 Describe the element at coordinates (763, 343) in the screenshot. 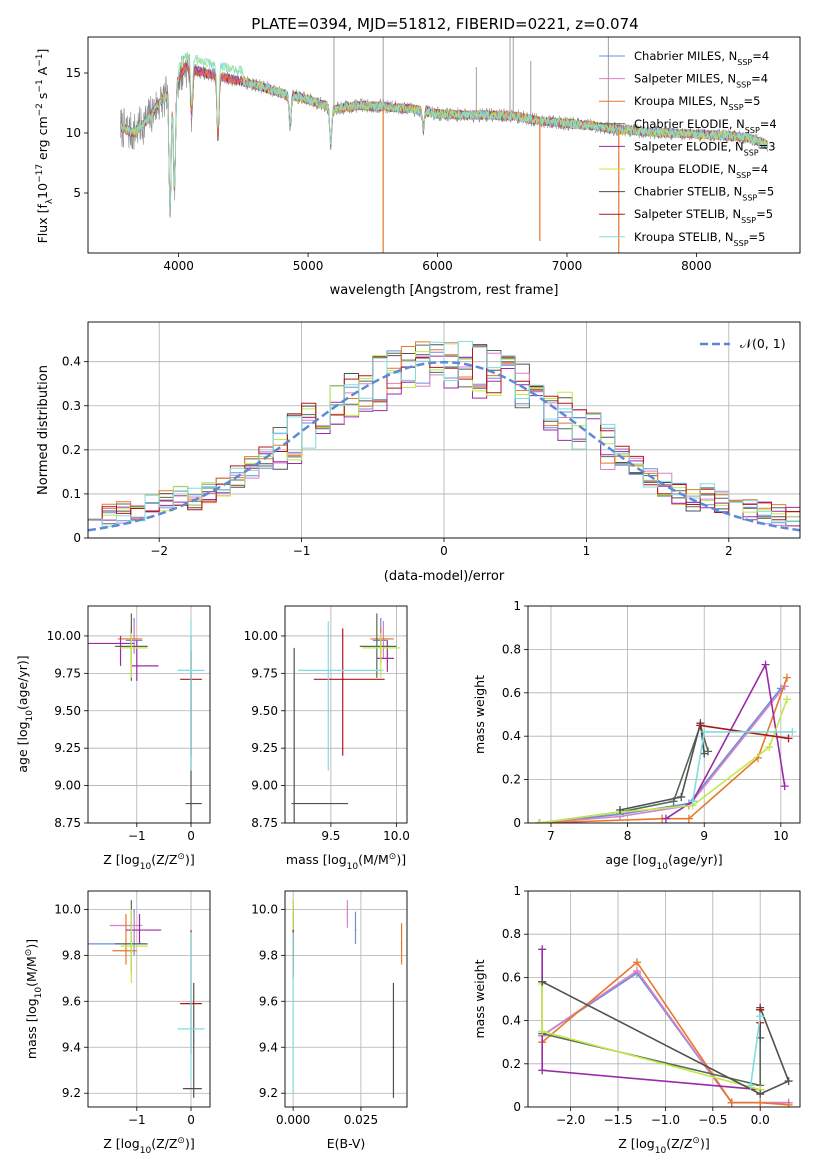

I see `legend-entry: 𝒩(0, 1)` at that location.